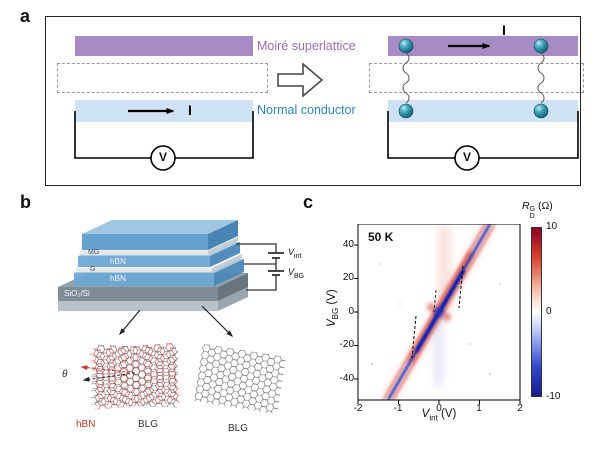 The width and height of the screenshot is (600, 450). What do you see at coordinates (381, 237) in the screenshot?
I see `temperature-annotation: 50 K` at bounding box center [381, 237].